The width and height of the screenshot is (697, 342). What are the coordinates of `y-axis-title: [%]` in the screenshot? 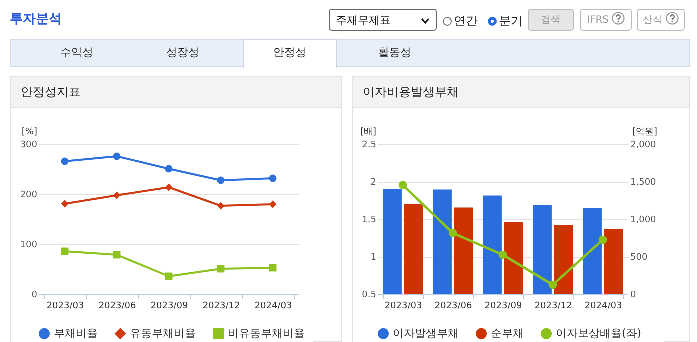 It's located at (30, 133).